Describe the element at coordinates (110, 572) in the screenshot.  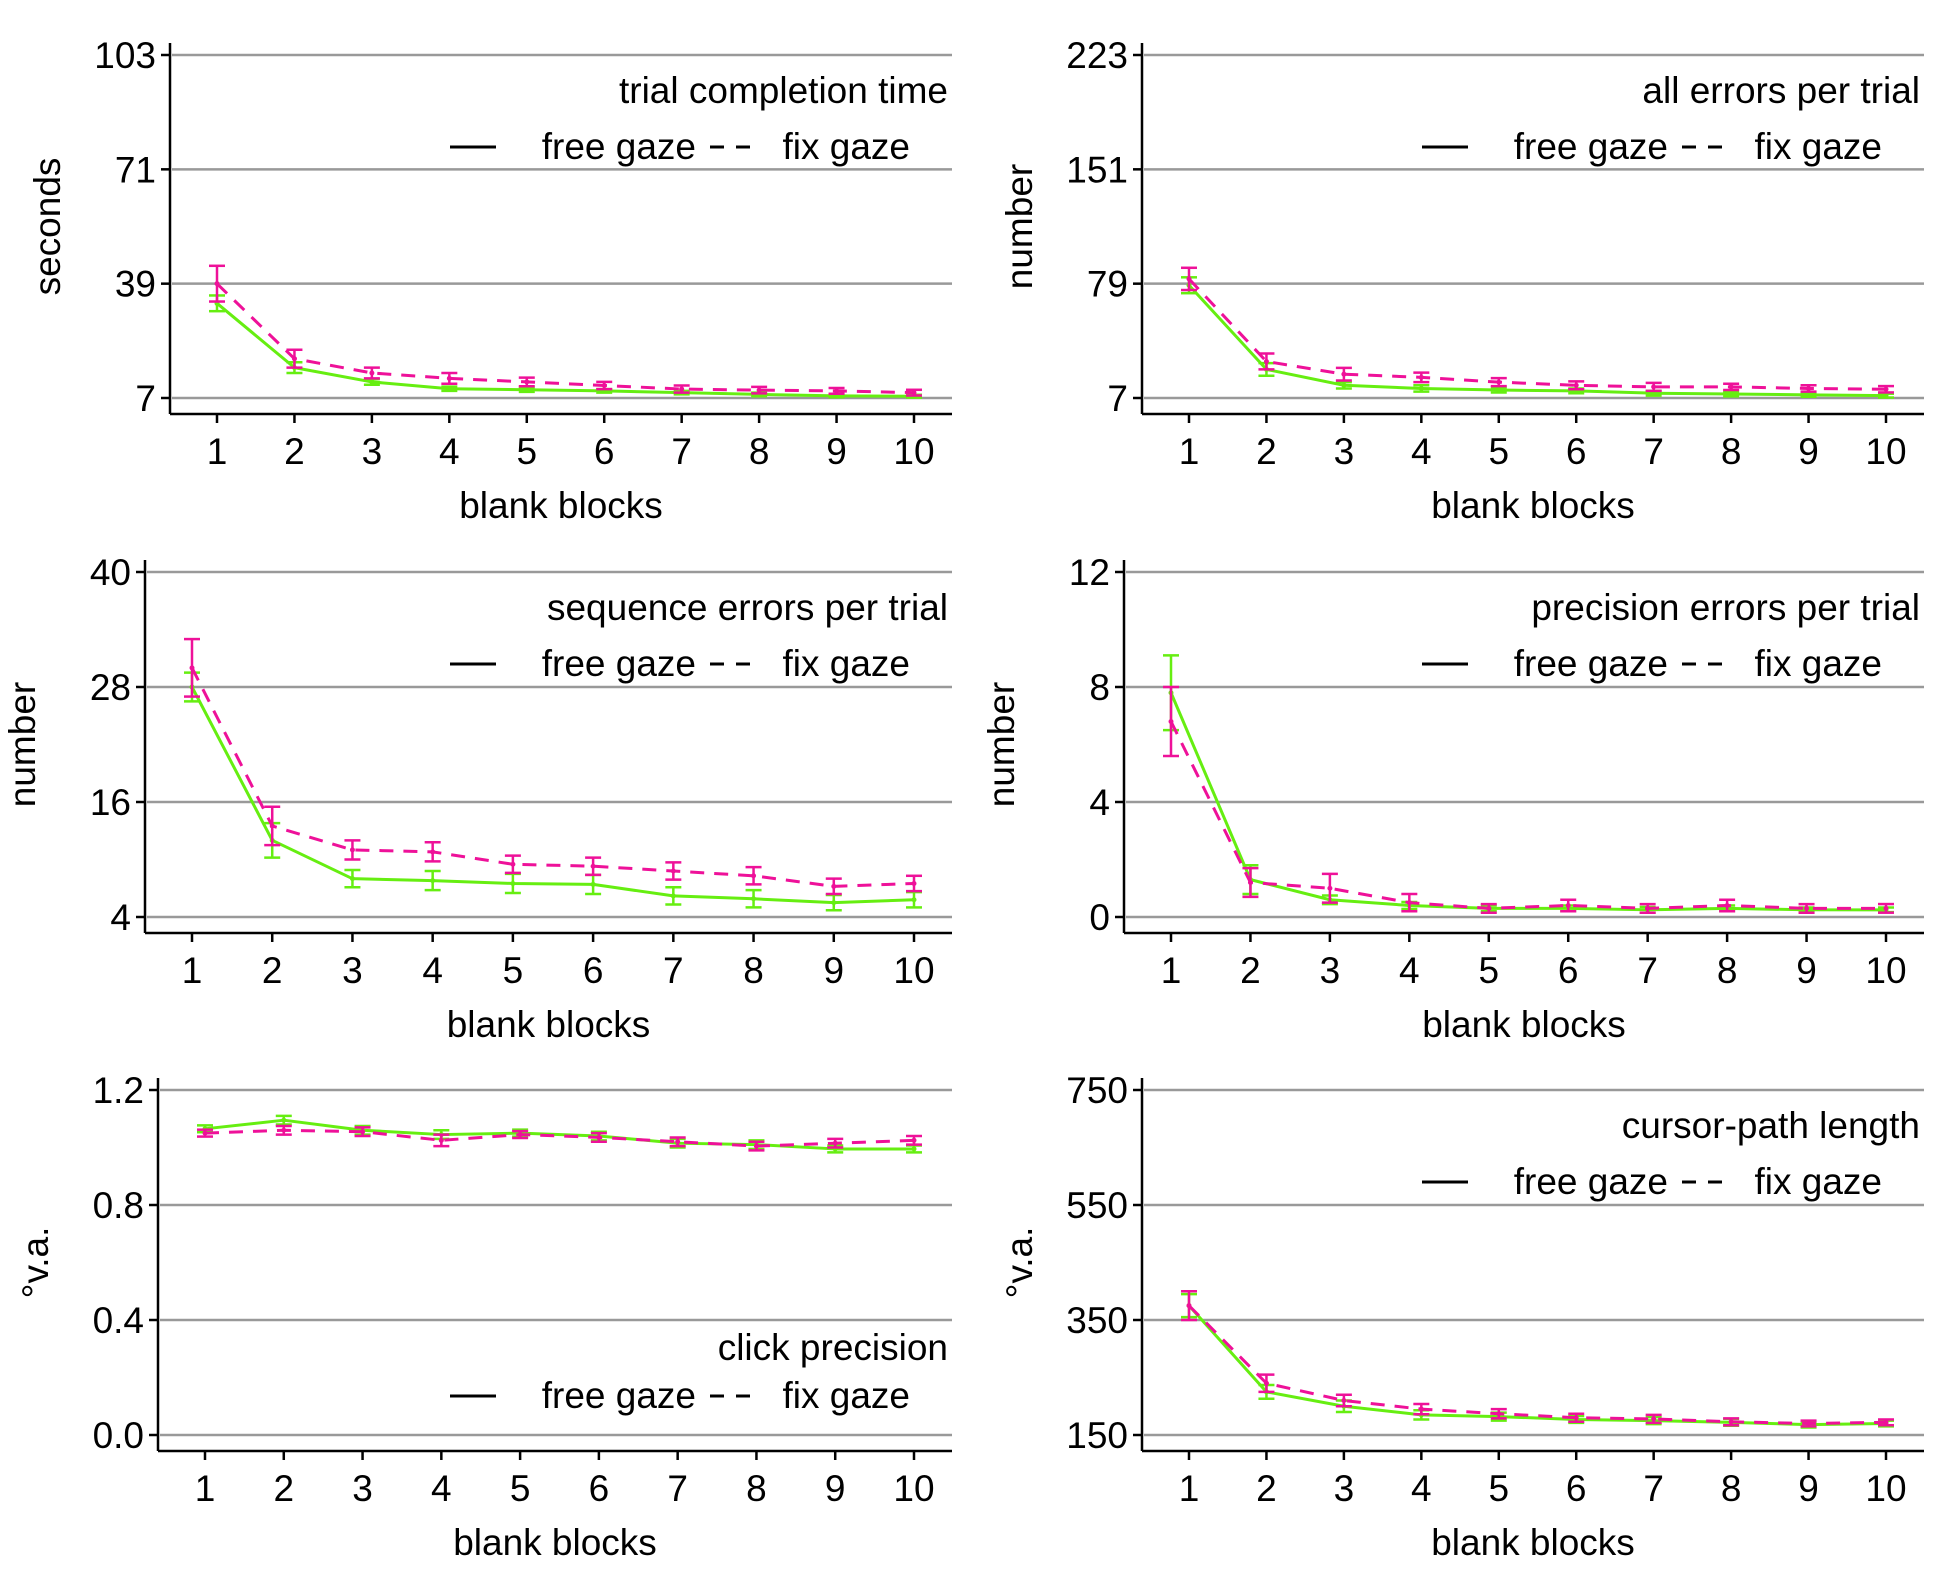
I see `y-tick-label: 40` at that location.